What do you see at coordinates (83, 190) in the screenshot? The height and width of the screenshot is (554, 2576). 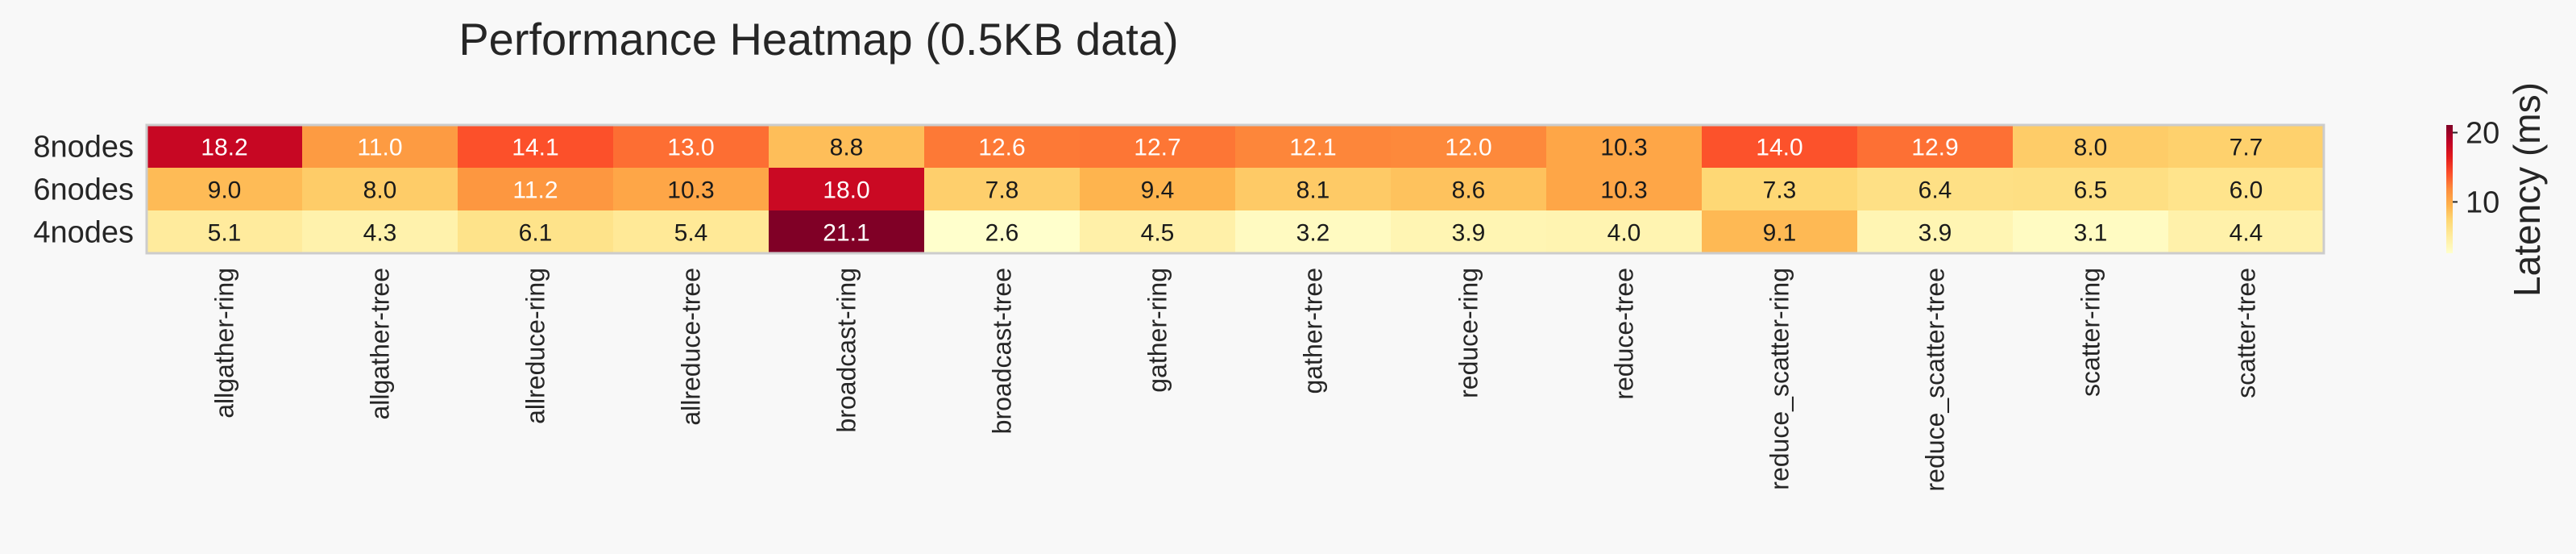 I see `row-labels: 8nodes 6nodes 4nodes` at bounding box center [83, 190].